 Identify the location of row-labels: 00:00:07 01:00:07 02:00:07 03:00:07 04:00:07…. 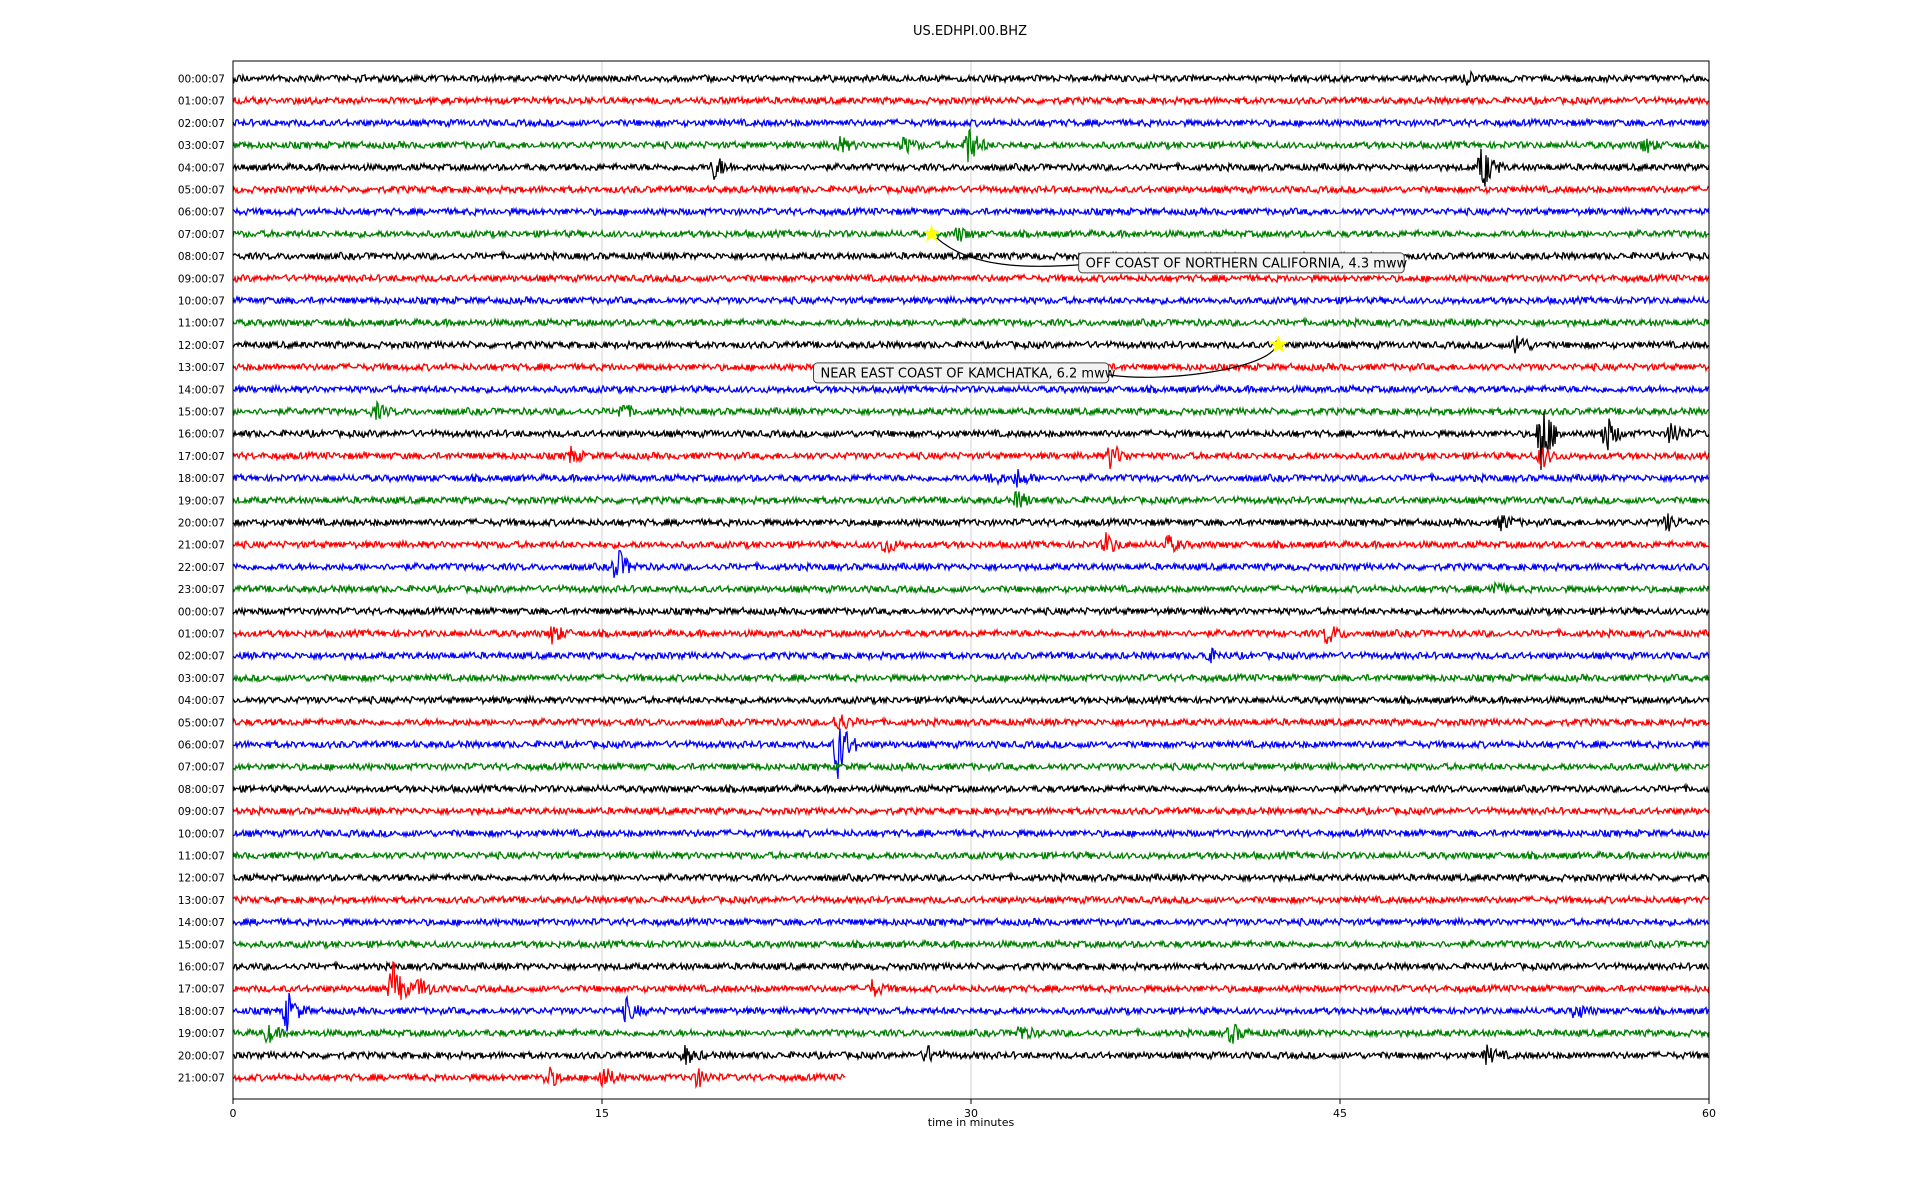
(201, 579).